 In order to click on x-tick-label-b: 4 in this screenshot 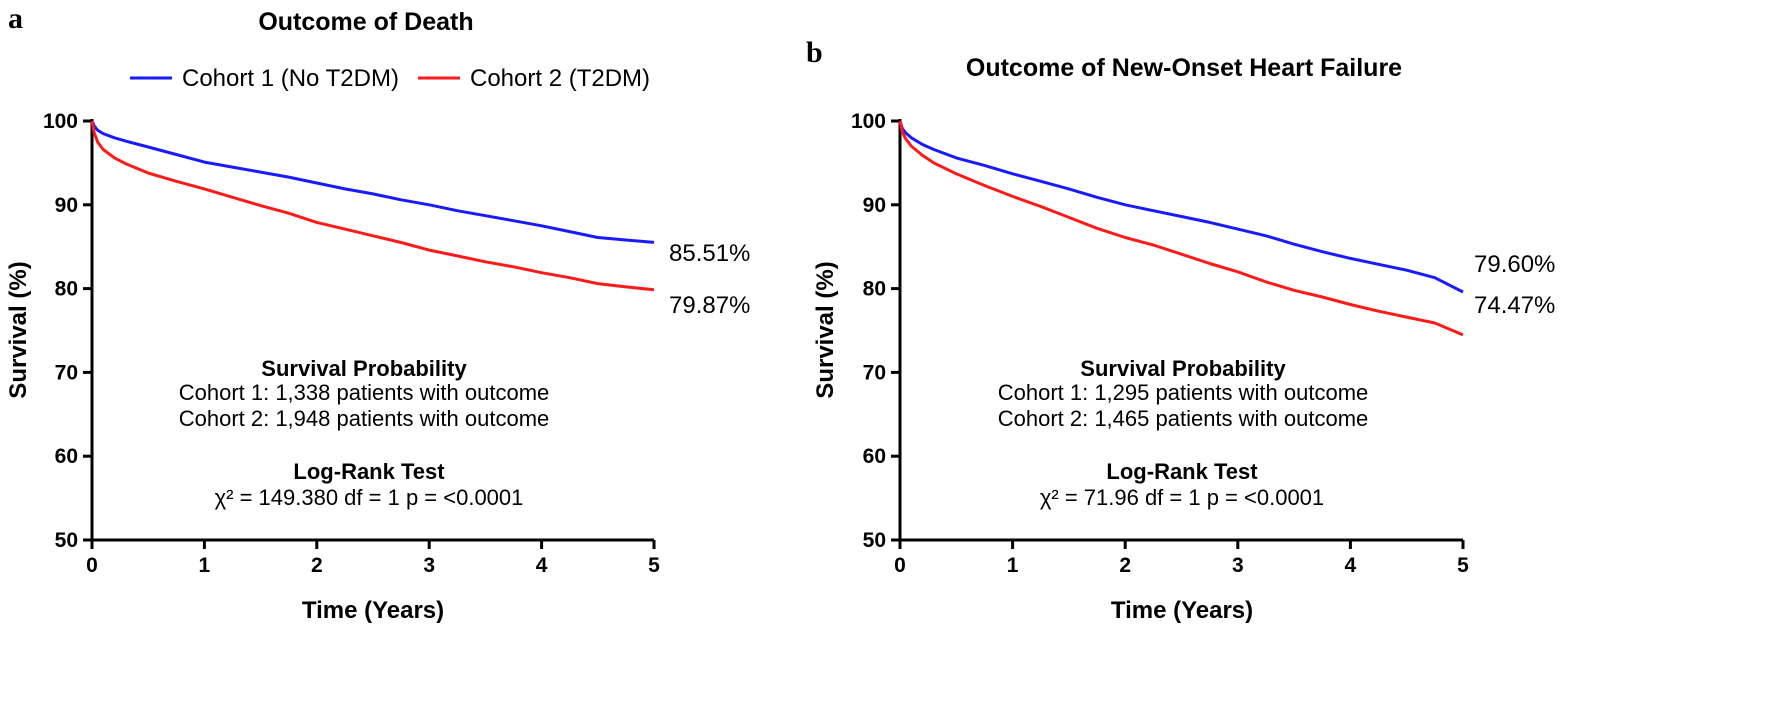, I will do `click(1351, 565)`.